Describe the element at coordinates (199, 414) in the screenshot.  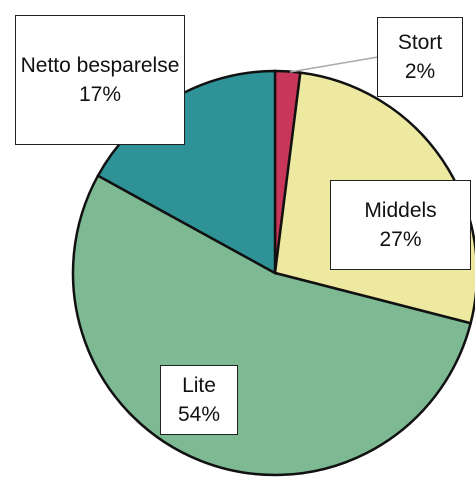
I see `label-value: 54%` at that location.